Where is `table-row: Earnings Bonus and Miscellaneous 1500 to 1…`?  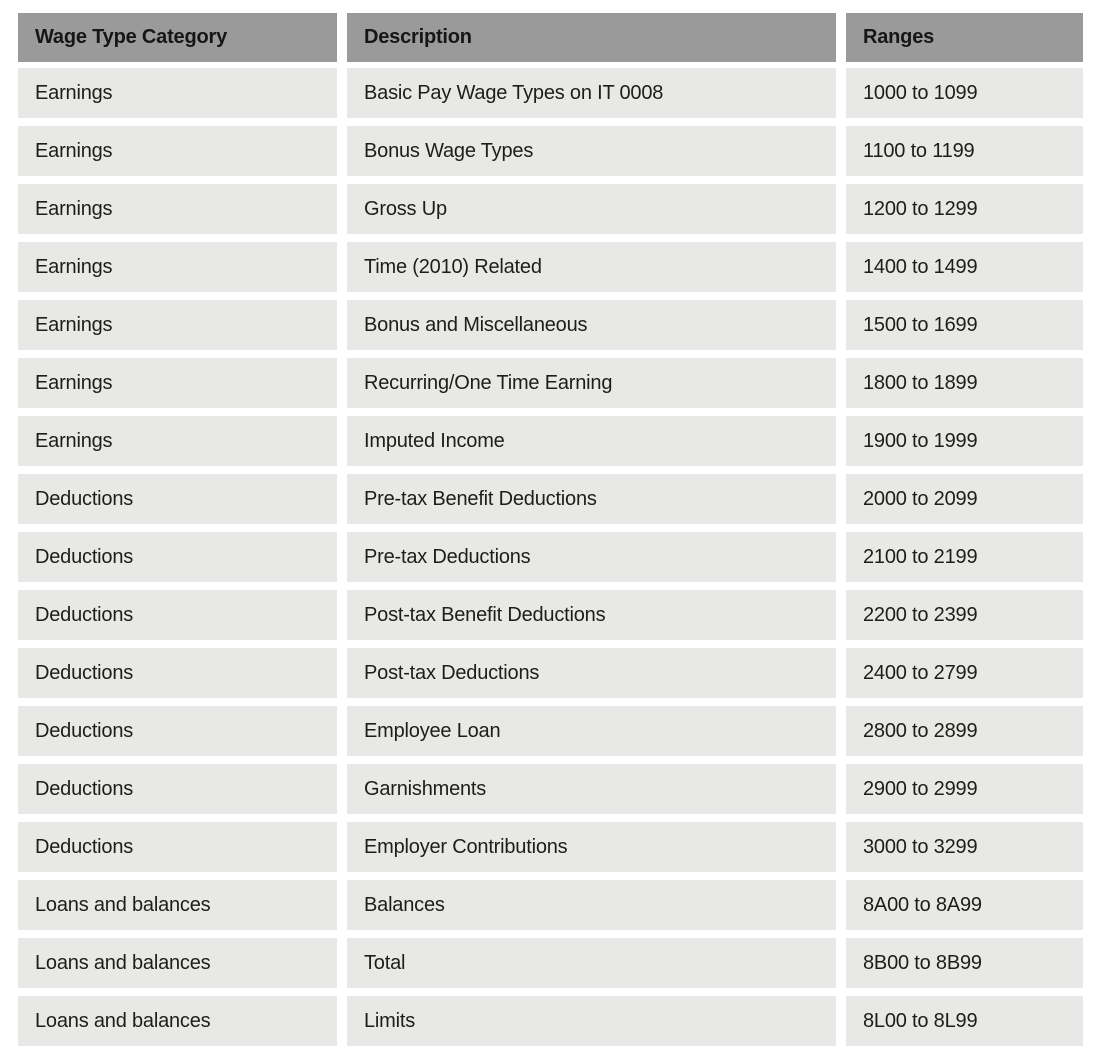 table-row: Earnings Bonus and Miscellaneous 1500 to 1… is located at coordinates (550, 325).